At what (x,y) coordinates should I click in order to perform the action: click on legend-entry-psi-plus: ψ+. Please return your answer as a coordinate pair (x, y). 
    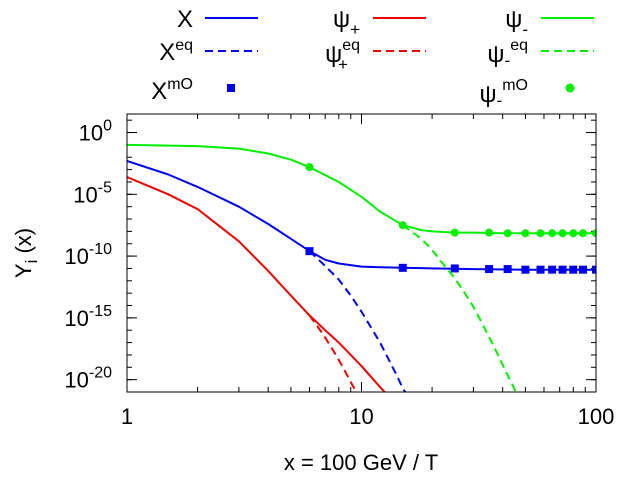
    Looking at the image, I should click on (379, 22).